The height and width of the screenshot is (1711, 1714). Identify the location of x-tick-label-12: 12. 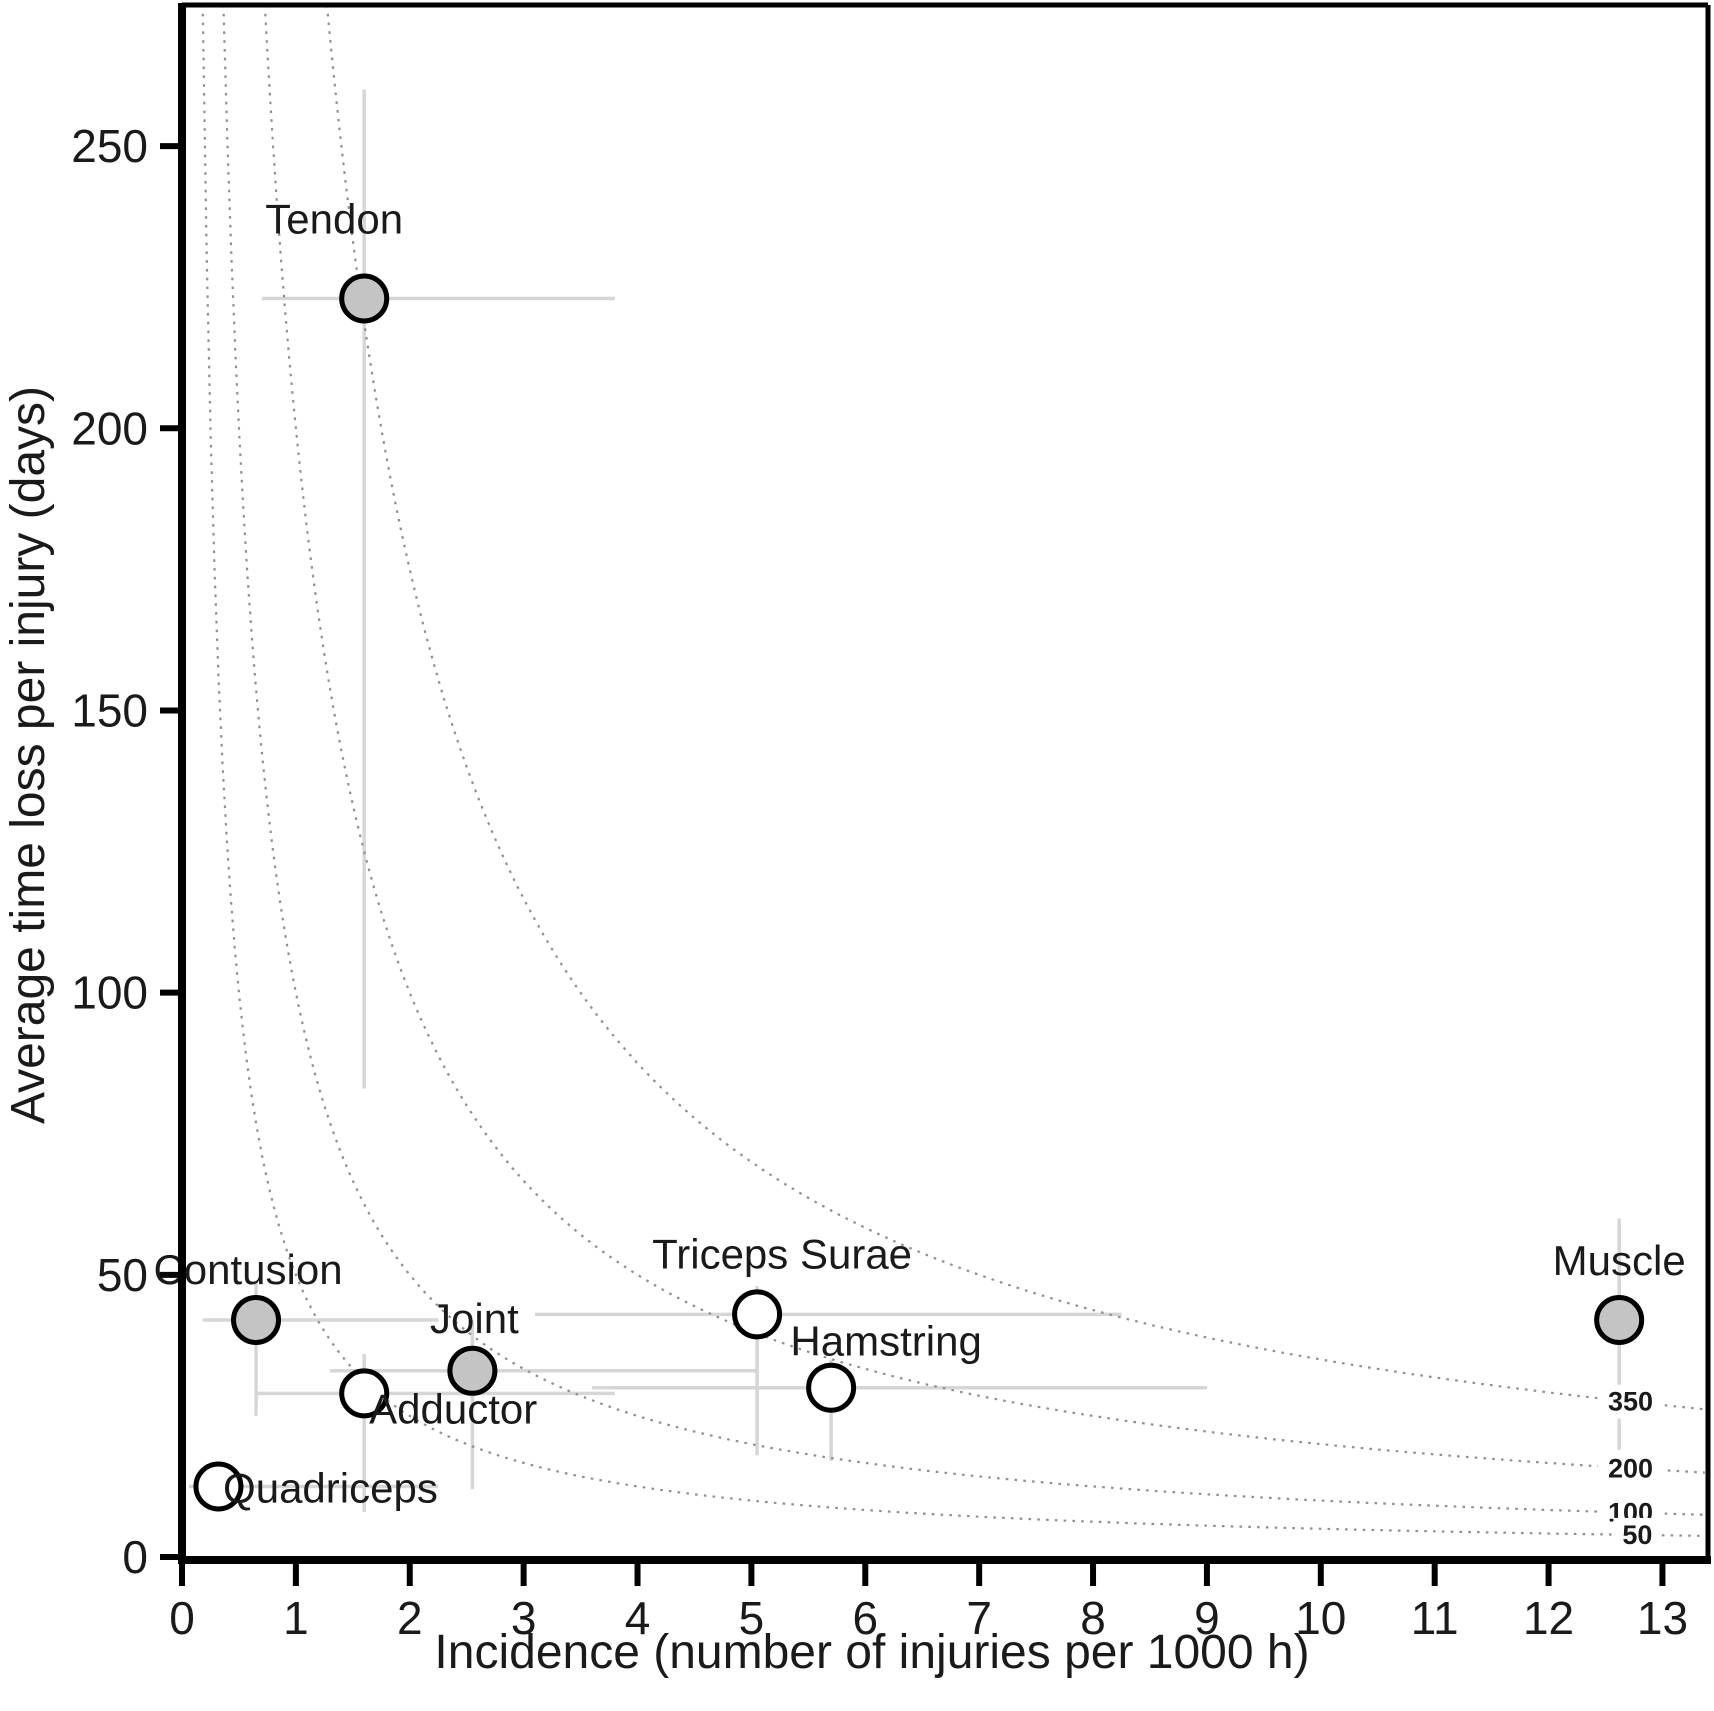
(1548, 1618).